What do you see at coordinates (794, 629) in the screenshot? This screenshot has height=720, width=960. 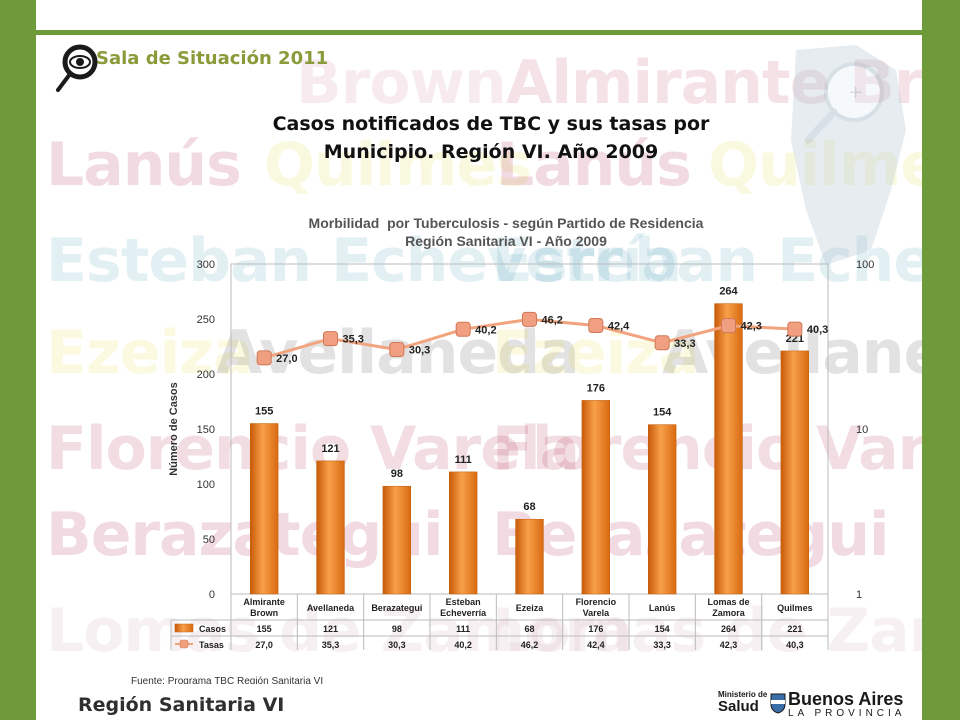 I see `table-cell-casos: 221` at bounding box center [794, 629].